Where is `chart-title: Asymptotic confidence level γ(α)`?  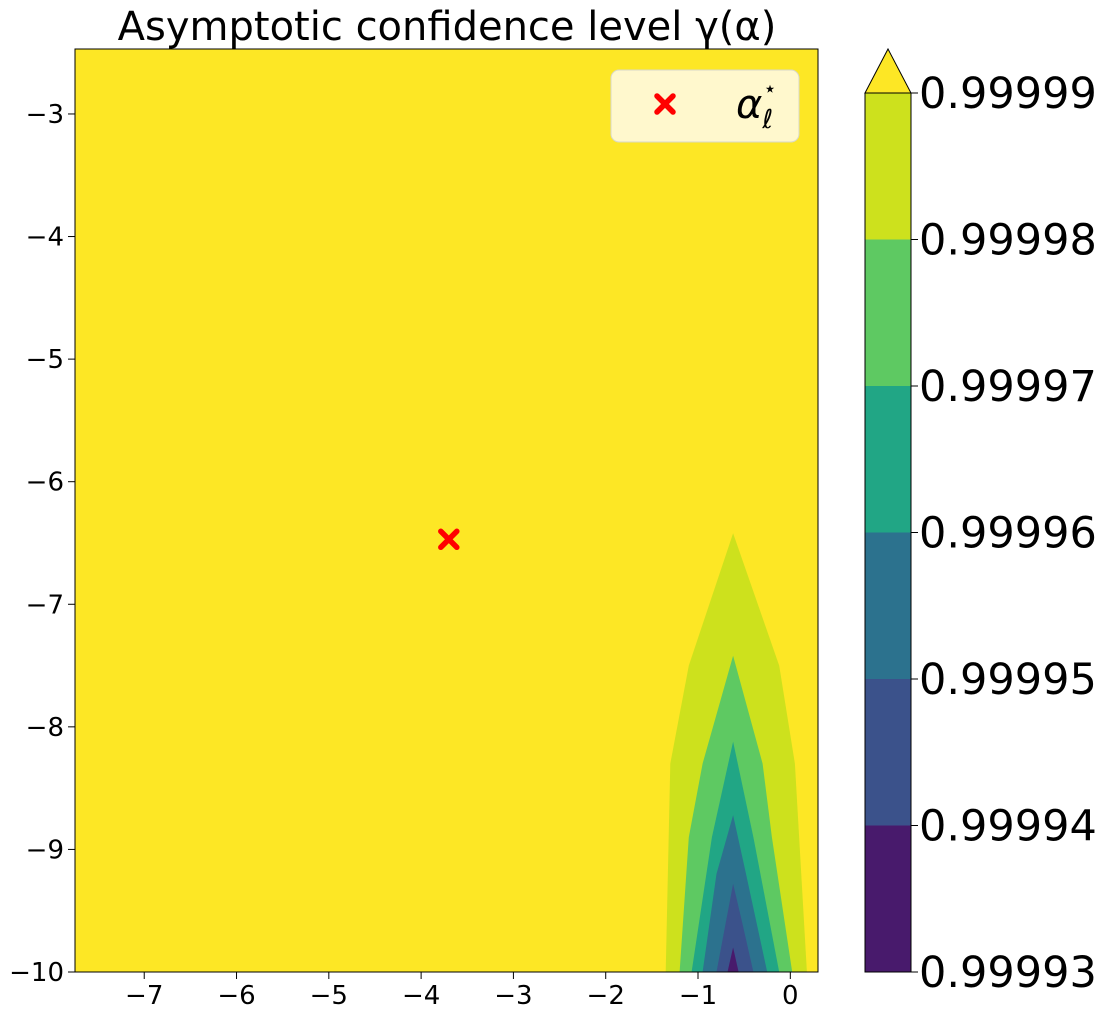 chart-title: Asymptotic confidence level γ(α) is located at coordinates (447, 27).